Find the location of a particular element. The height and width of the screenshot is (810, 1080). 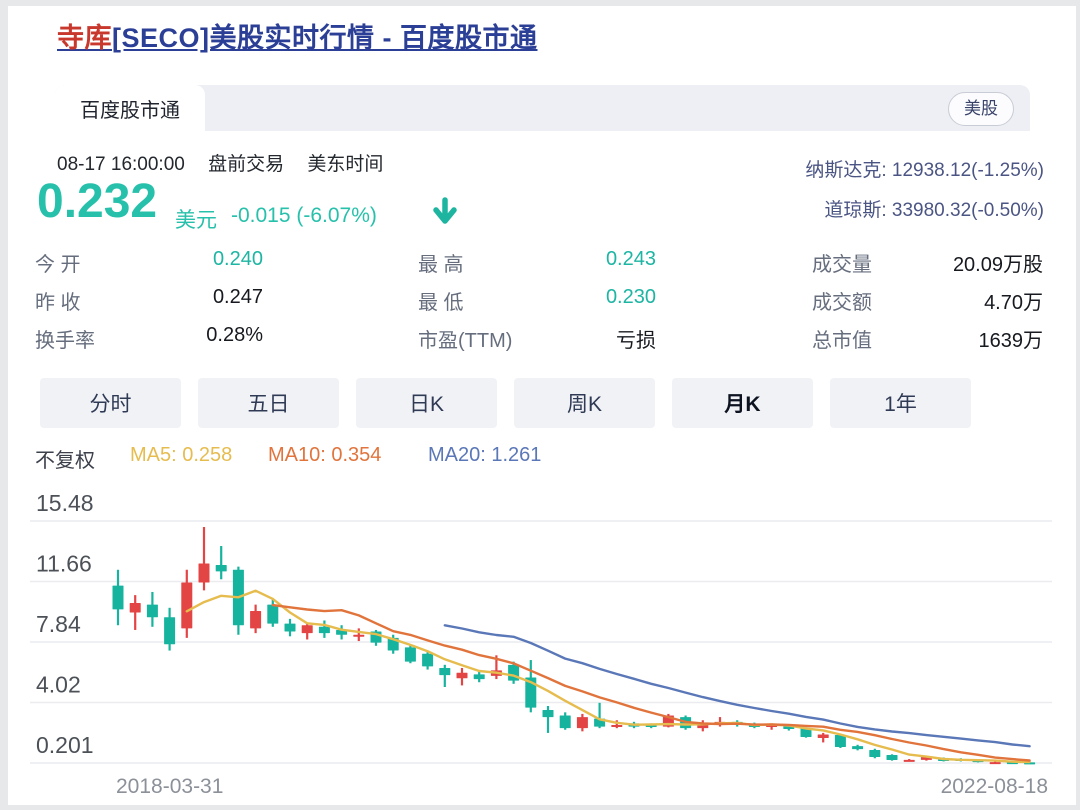

quote-time-row: 08-17 16:00:00 盘前交易 美东时间 is located at coordinates (229, 162).